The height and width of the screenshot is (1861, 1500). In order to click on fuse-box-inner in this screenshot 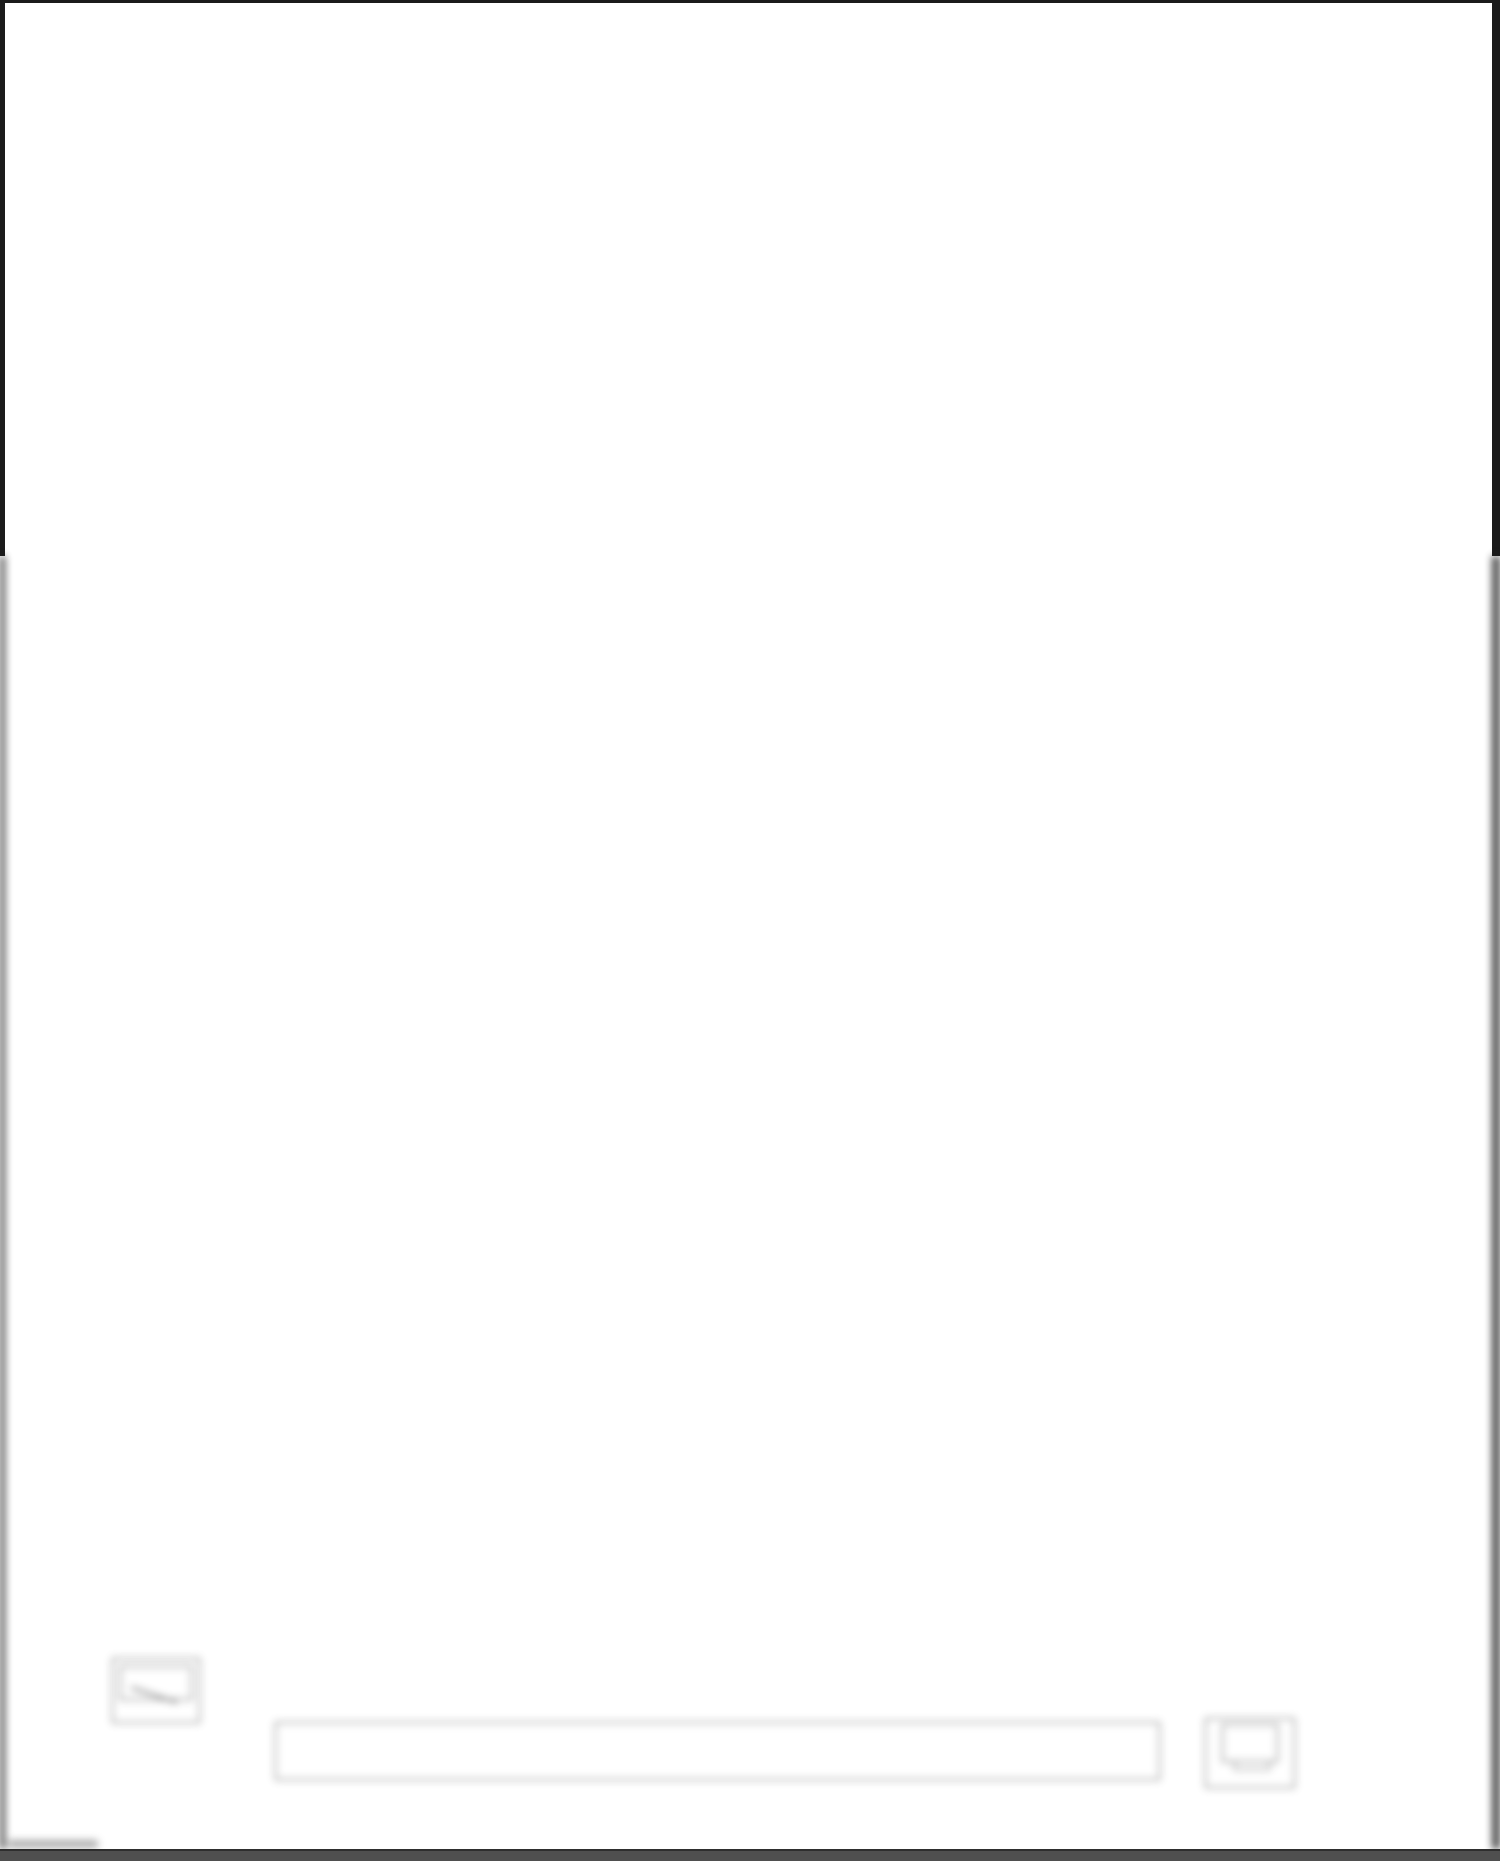, I will do `click(1250, 1743)`.